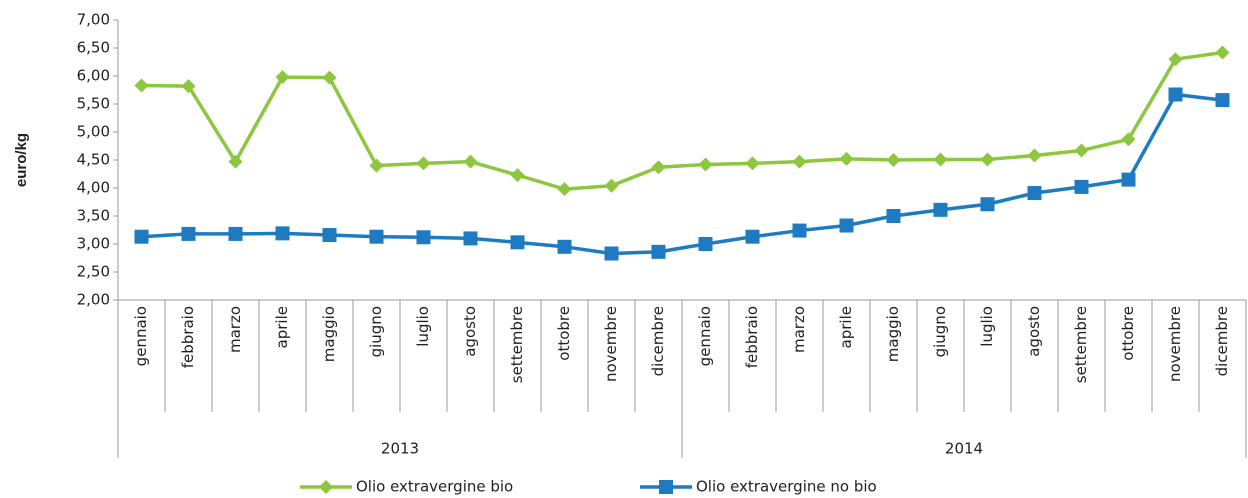  Describe the element at coordinates (93, 216) in the screenshot. I see `y-tick-label: 3,50` at that location.